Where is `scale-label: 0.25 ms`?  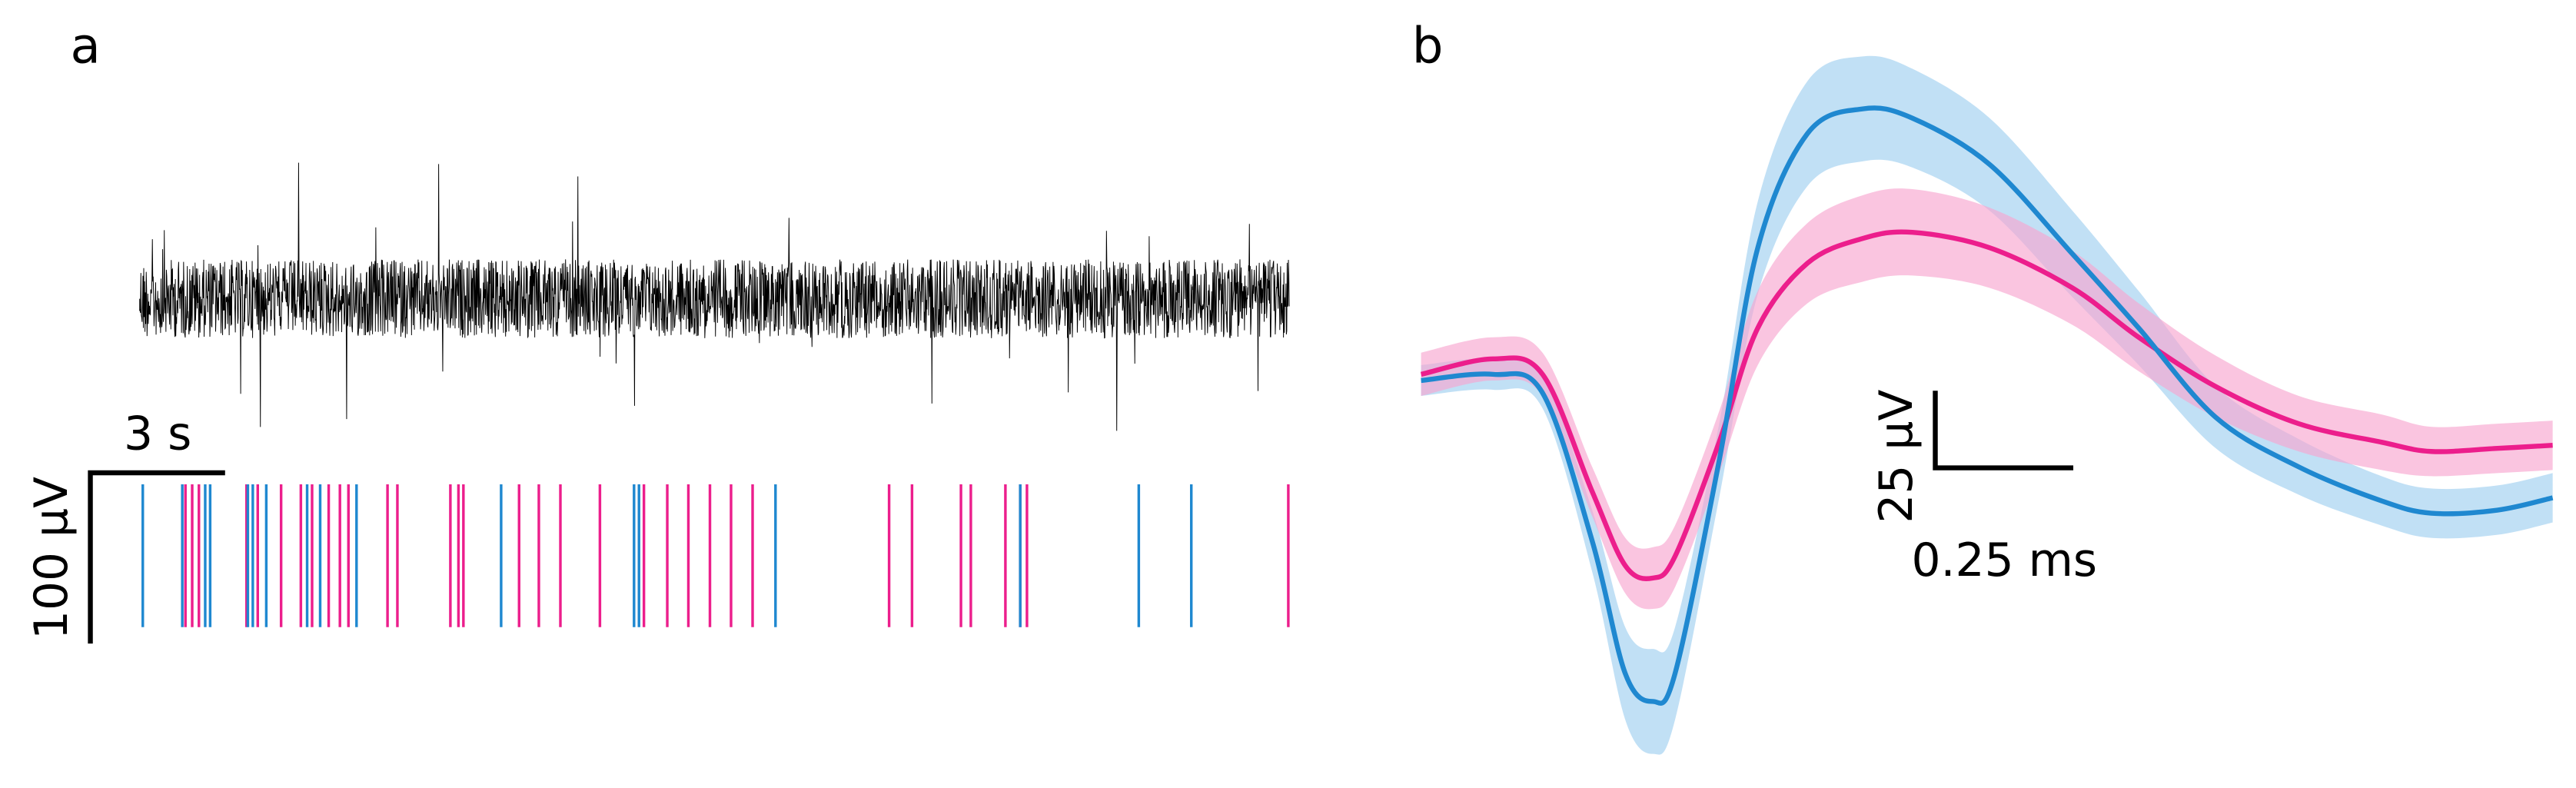 scale-label: 0.25 ms is located at coordinates (2004, 560).